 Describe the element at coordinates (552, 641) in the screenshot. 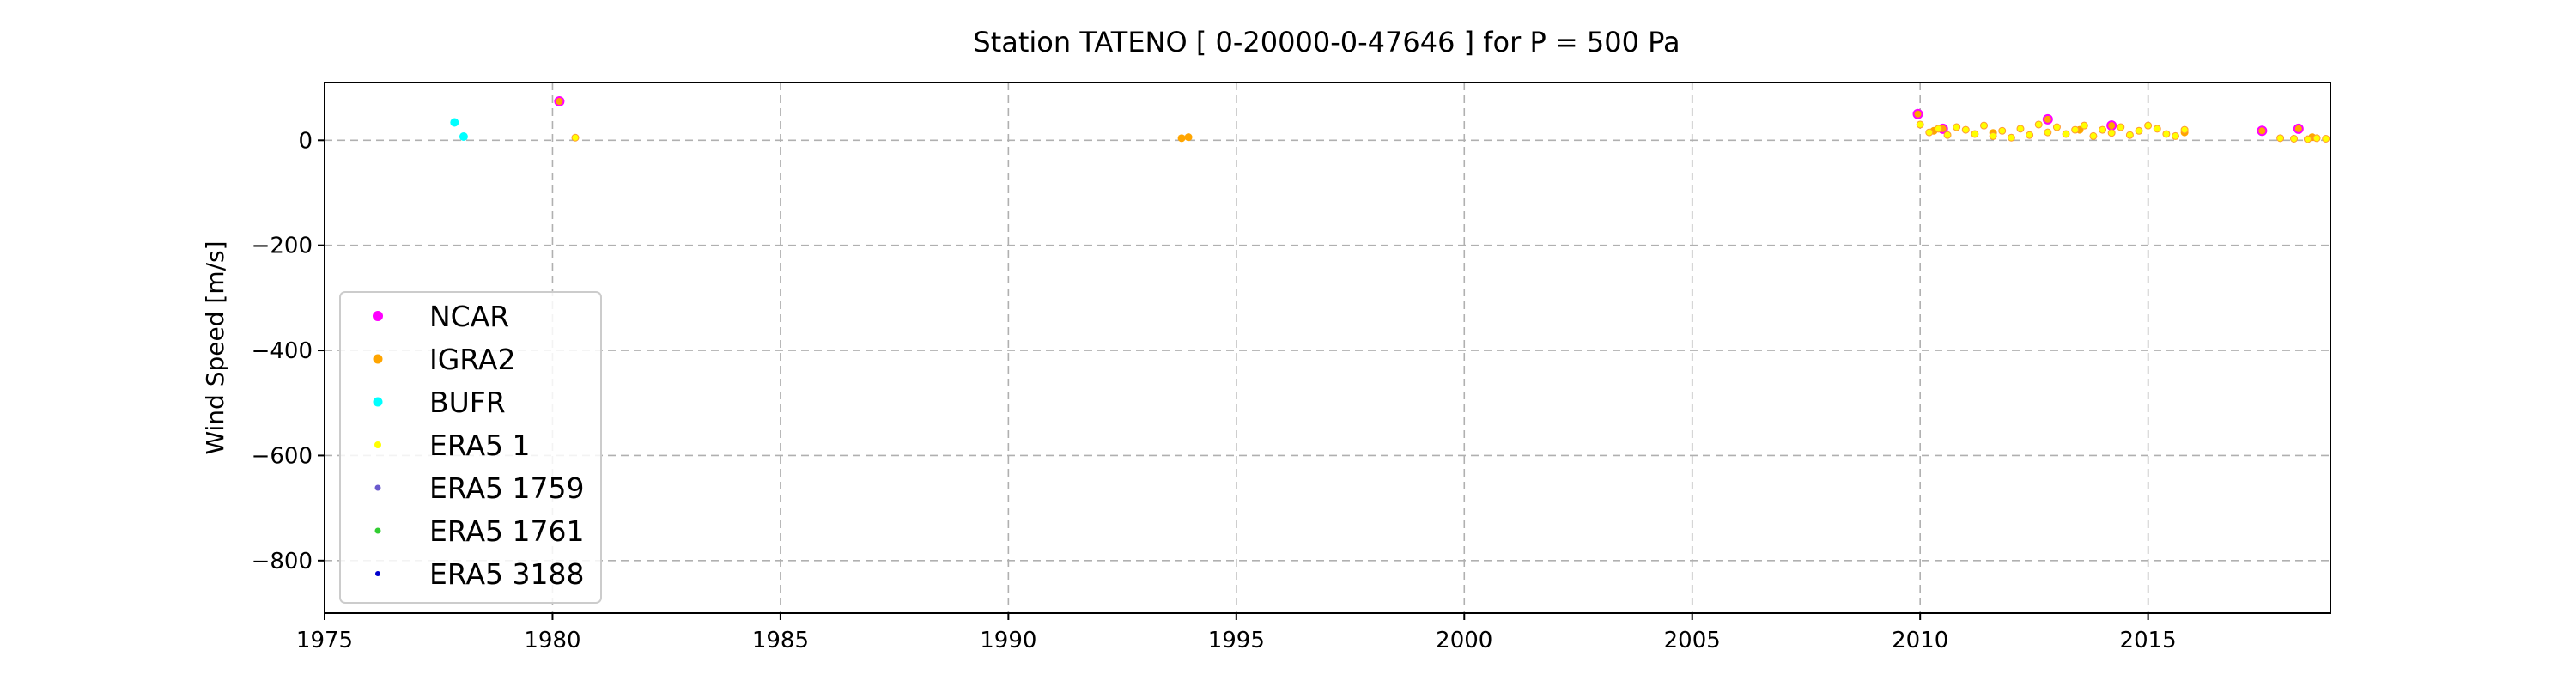

I see `x-tick-label: 1980` at that location.